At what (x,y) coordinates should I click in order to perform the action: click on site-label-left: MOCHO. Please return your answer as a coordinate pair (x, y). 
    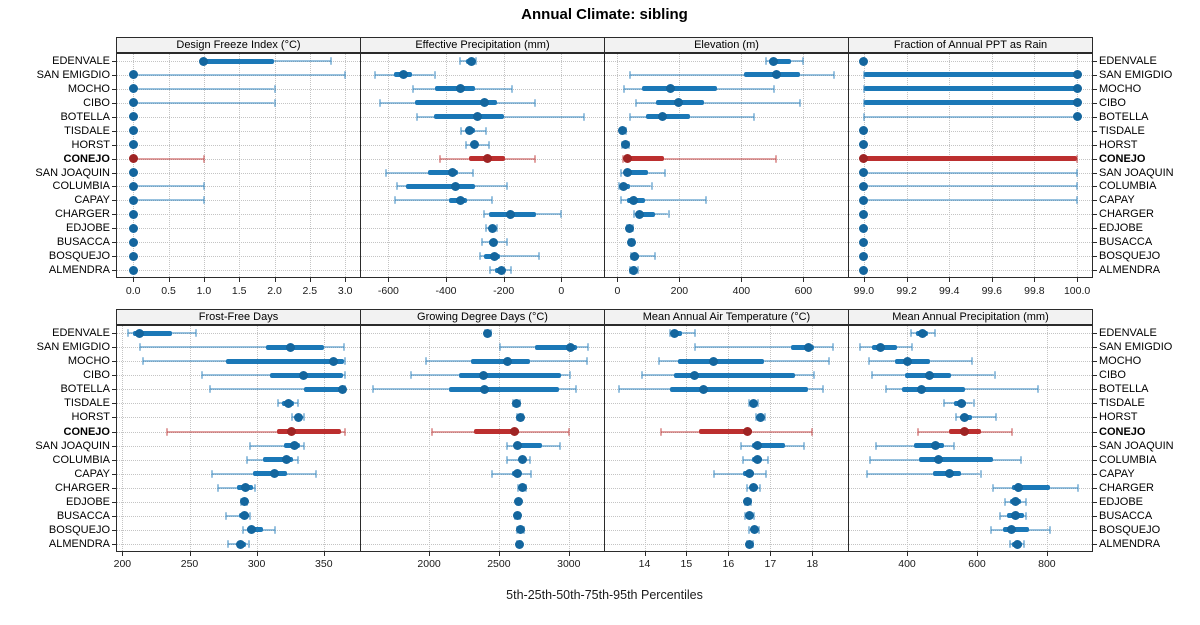
    Looking at the image, I should click on (88, 88).